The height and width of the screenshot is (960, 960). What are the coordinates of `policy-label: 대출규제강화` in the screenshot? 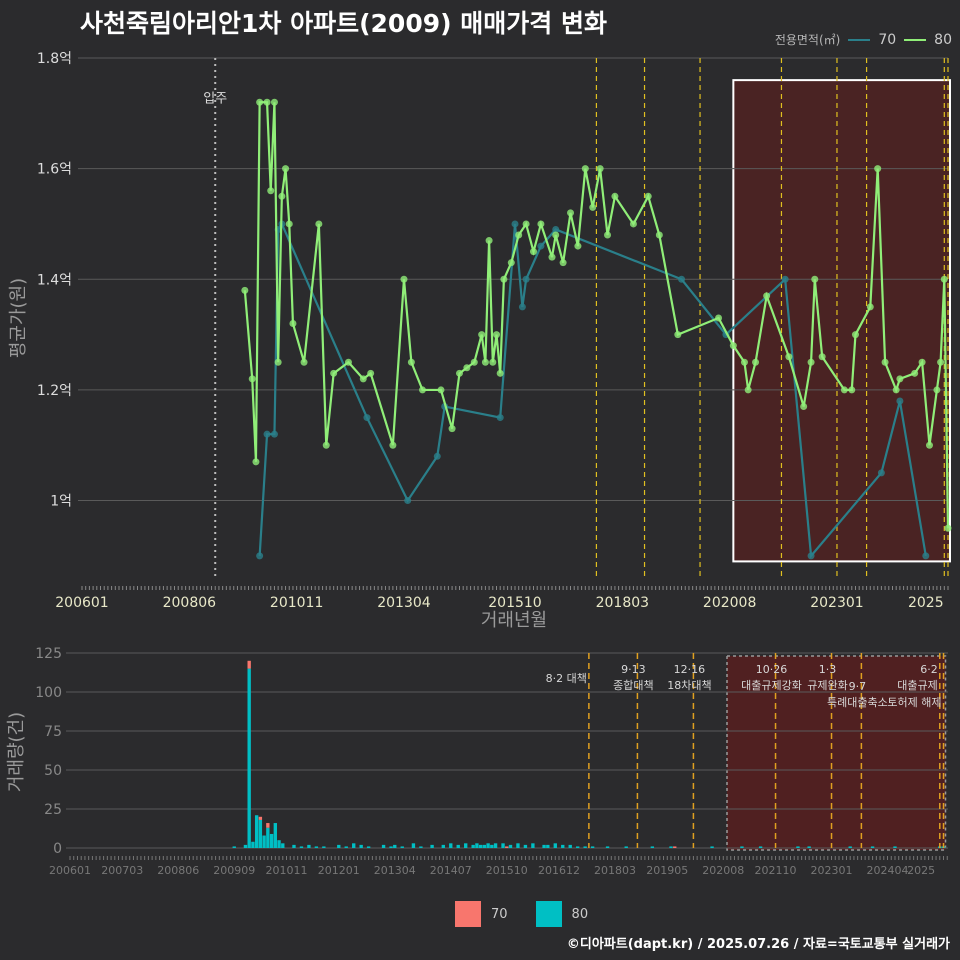 It's located at (771, 685).